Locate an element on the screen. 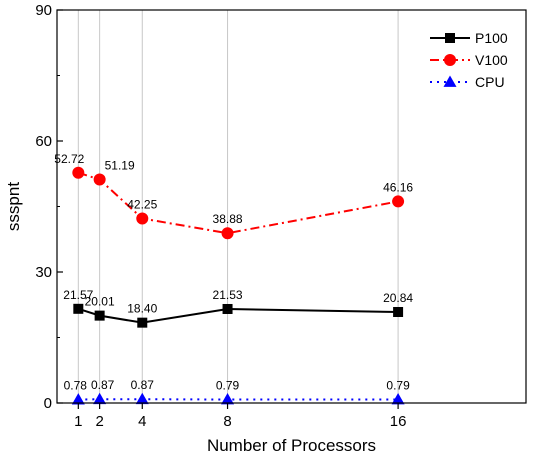 This screenshot has width=538, height=460. data-label: 20.84 is located at coordinates (398, 298).